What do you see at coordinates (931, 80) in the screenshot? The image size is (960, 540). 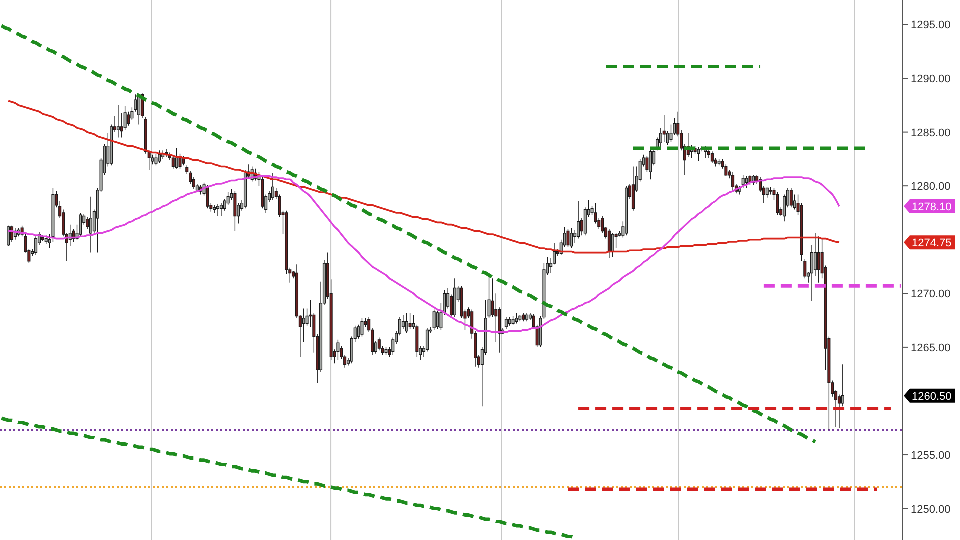 I see `y-tick-label: 1290.00` at bounding box center [931, 80].